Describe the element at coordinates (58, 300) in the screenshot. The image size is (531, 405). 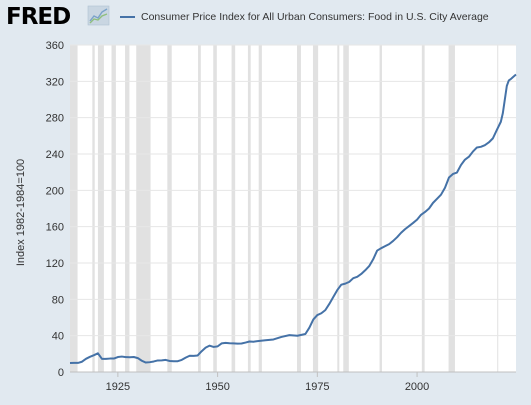
I see `y-tick-label: 80` at that location.